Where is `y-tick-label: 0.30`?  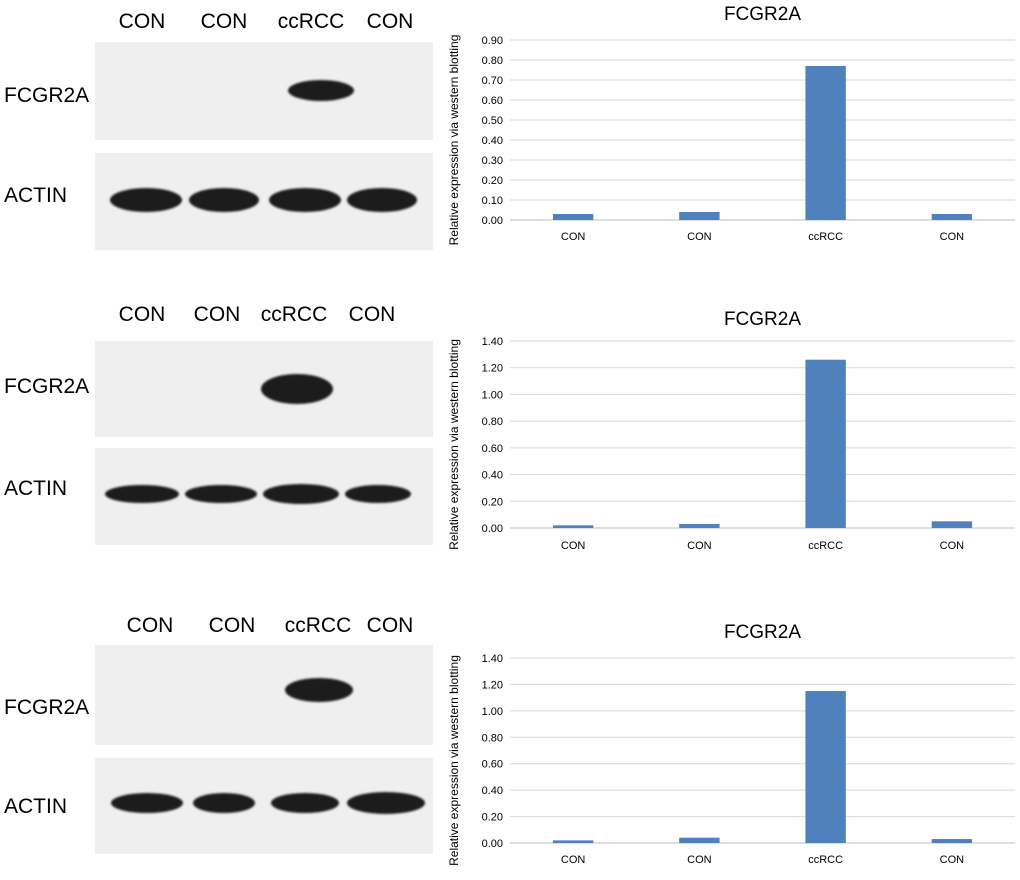
y-tick-label: 0.30 is located at coordinates (492, 161).